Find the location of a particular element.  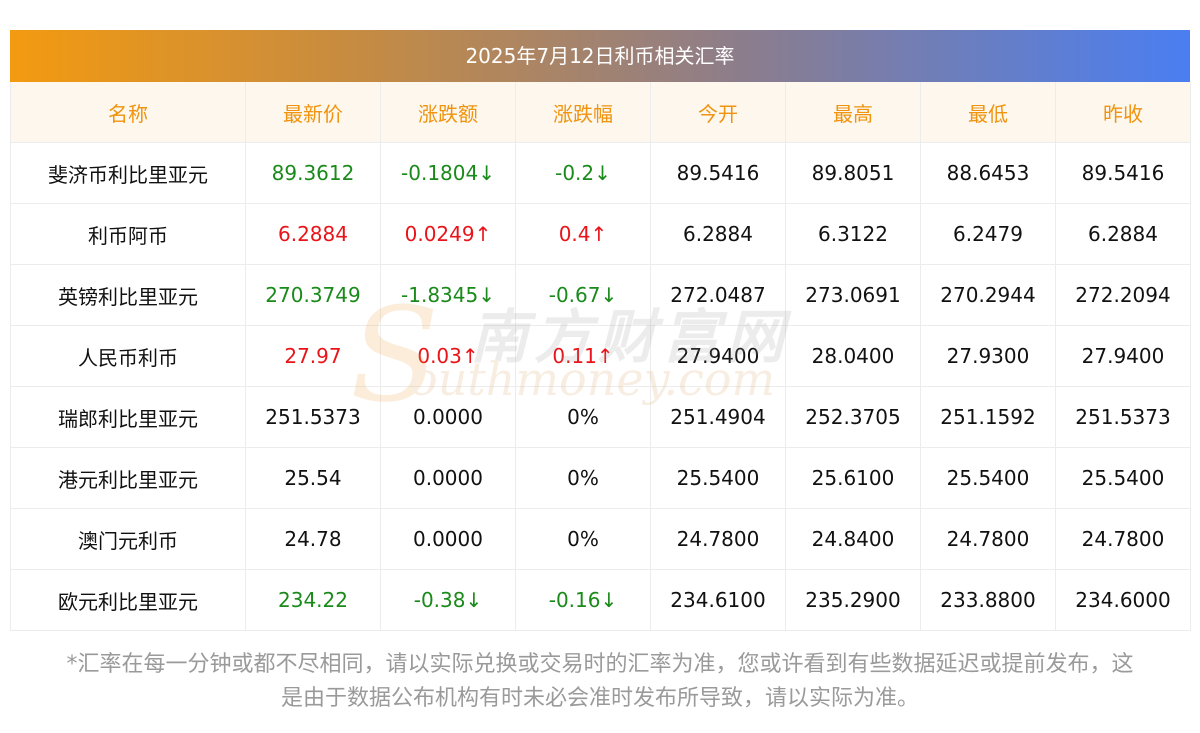

cell-latest: 89.3612 is located at coordinates (313, 173).